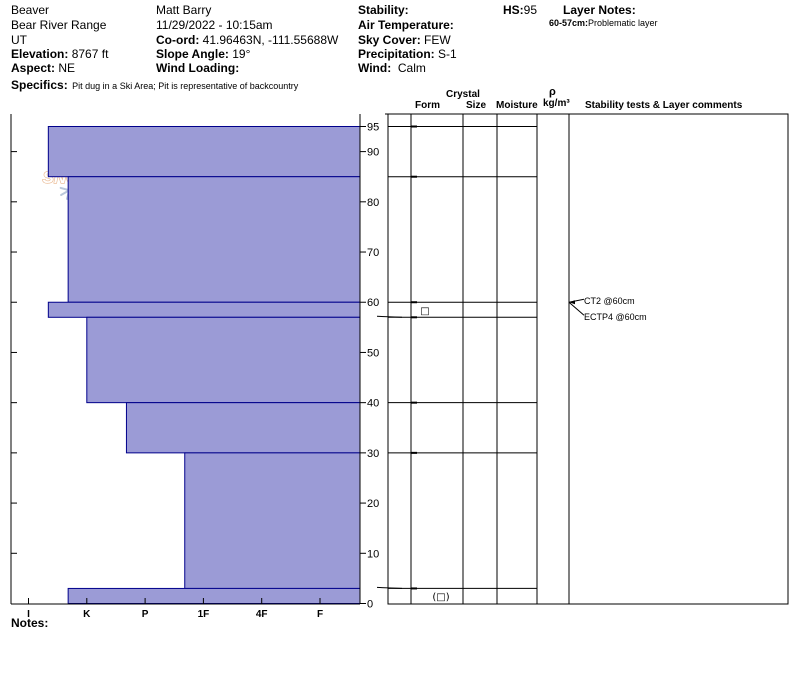 The width and height of the screenshot is (800, 676). What do you see at coordinates (609, 301) in the screenshot?
I see `test-label: CT2 @60cm` at bounding box center [609, 301].